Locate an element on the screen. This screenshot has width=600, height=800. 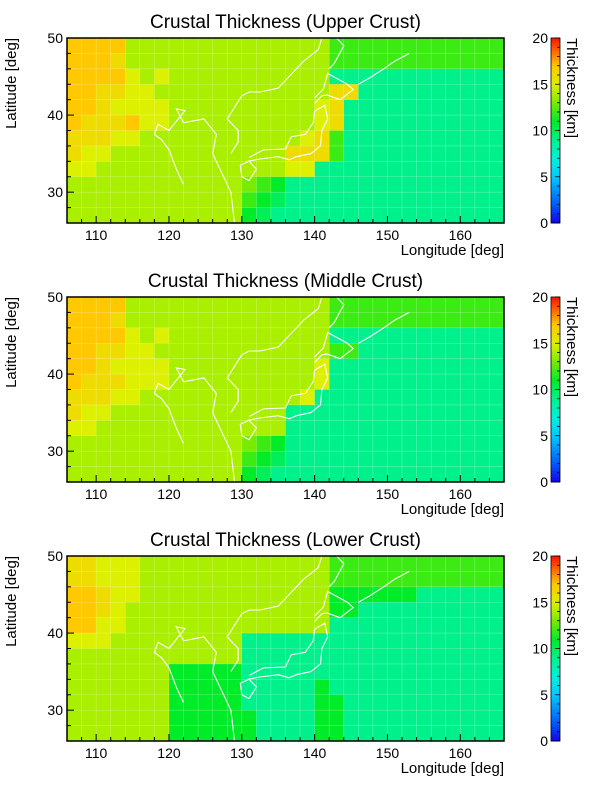
x-axis-label: Longitude [deg] is located at coordinates (452, 509).